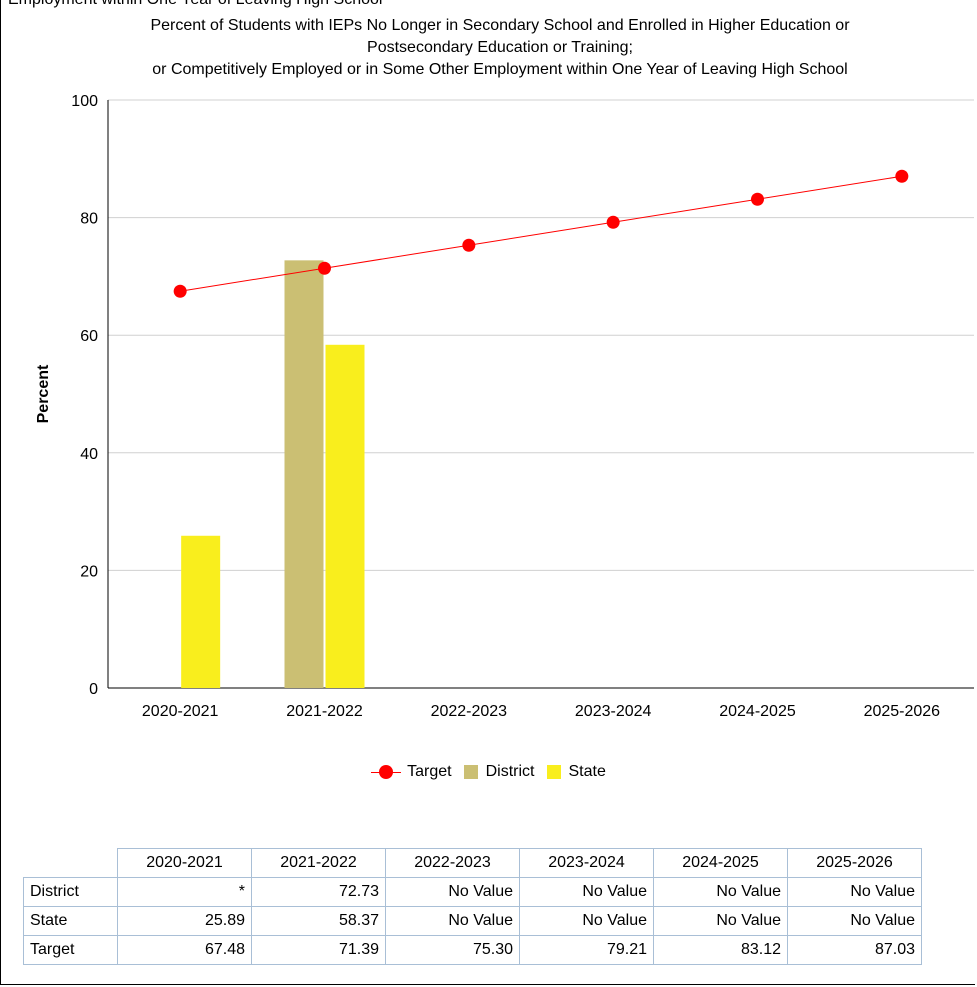  Describe the element at coordinates (452, 863) in the screenshot. I see `table-header-cell: 2022-2023` at that location.